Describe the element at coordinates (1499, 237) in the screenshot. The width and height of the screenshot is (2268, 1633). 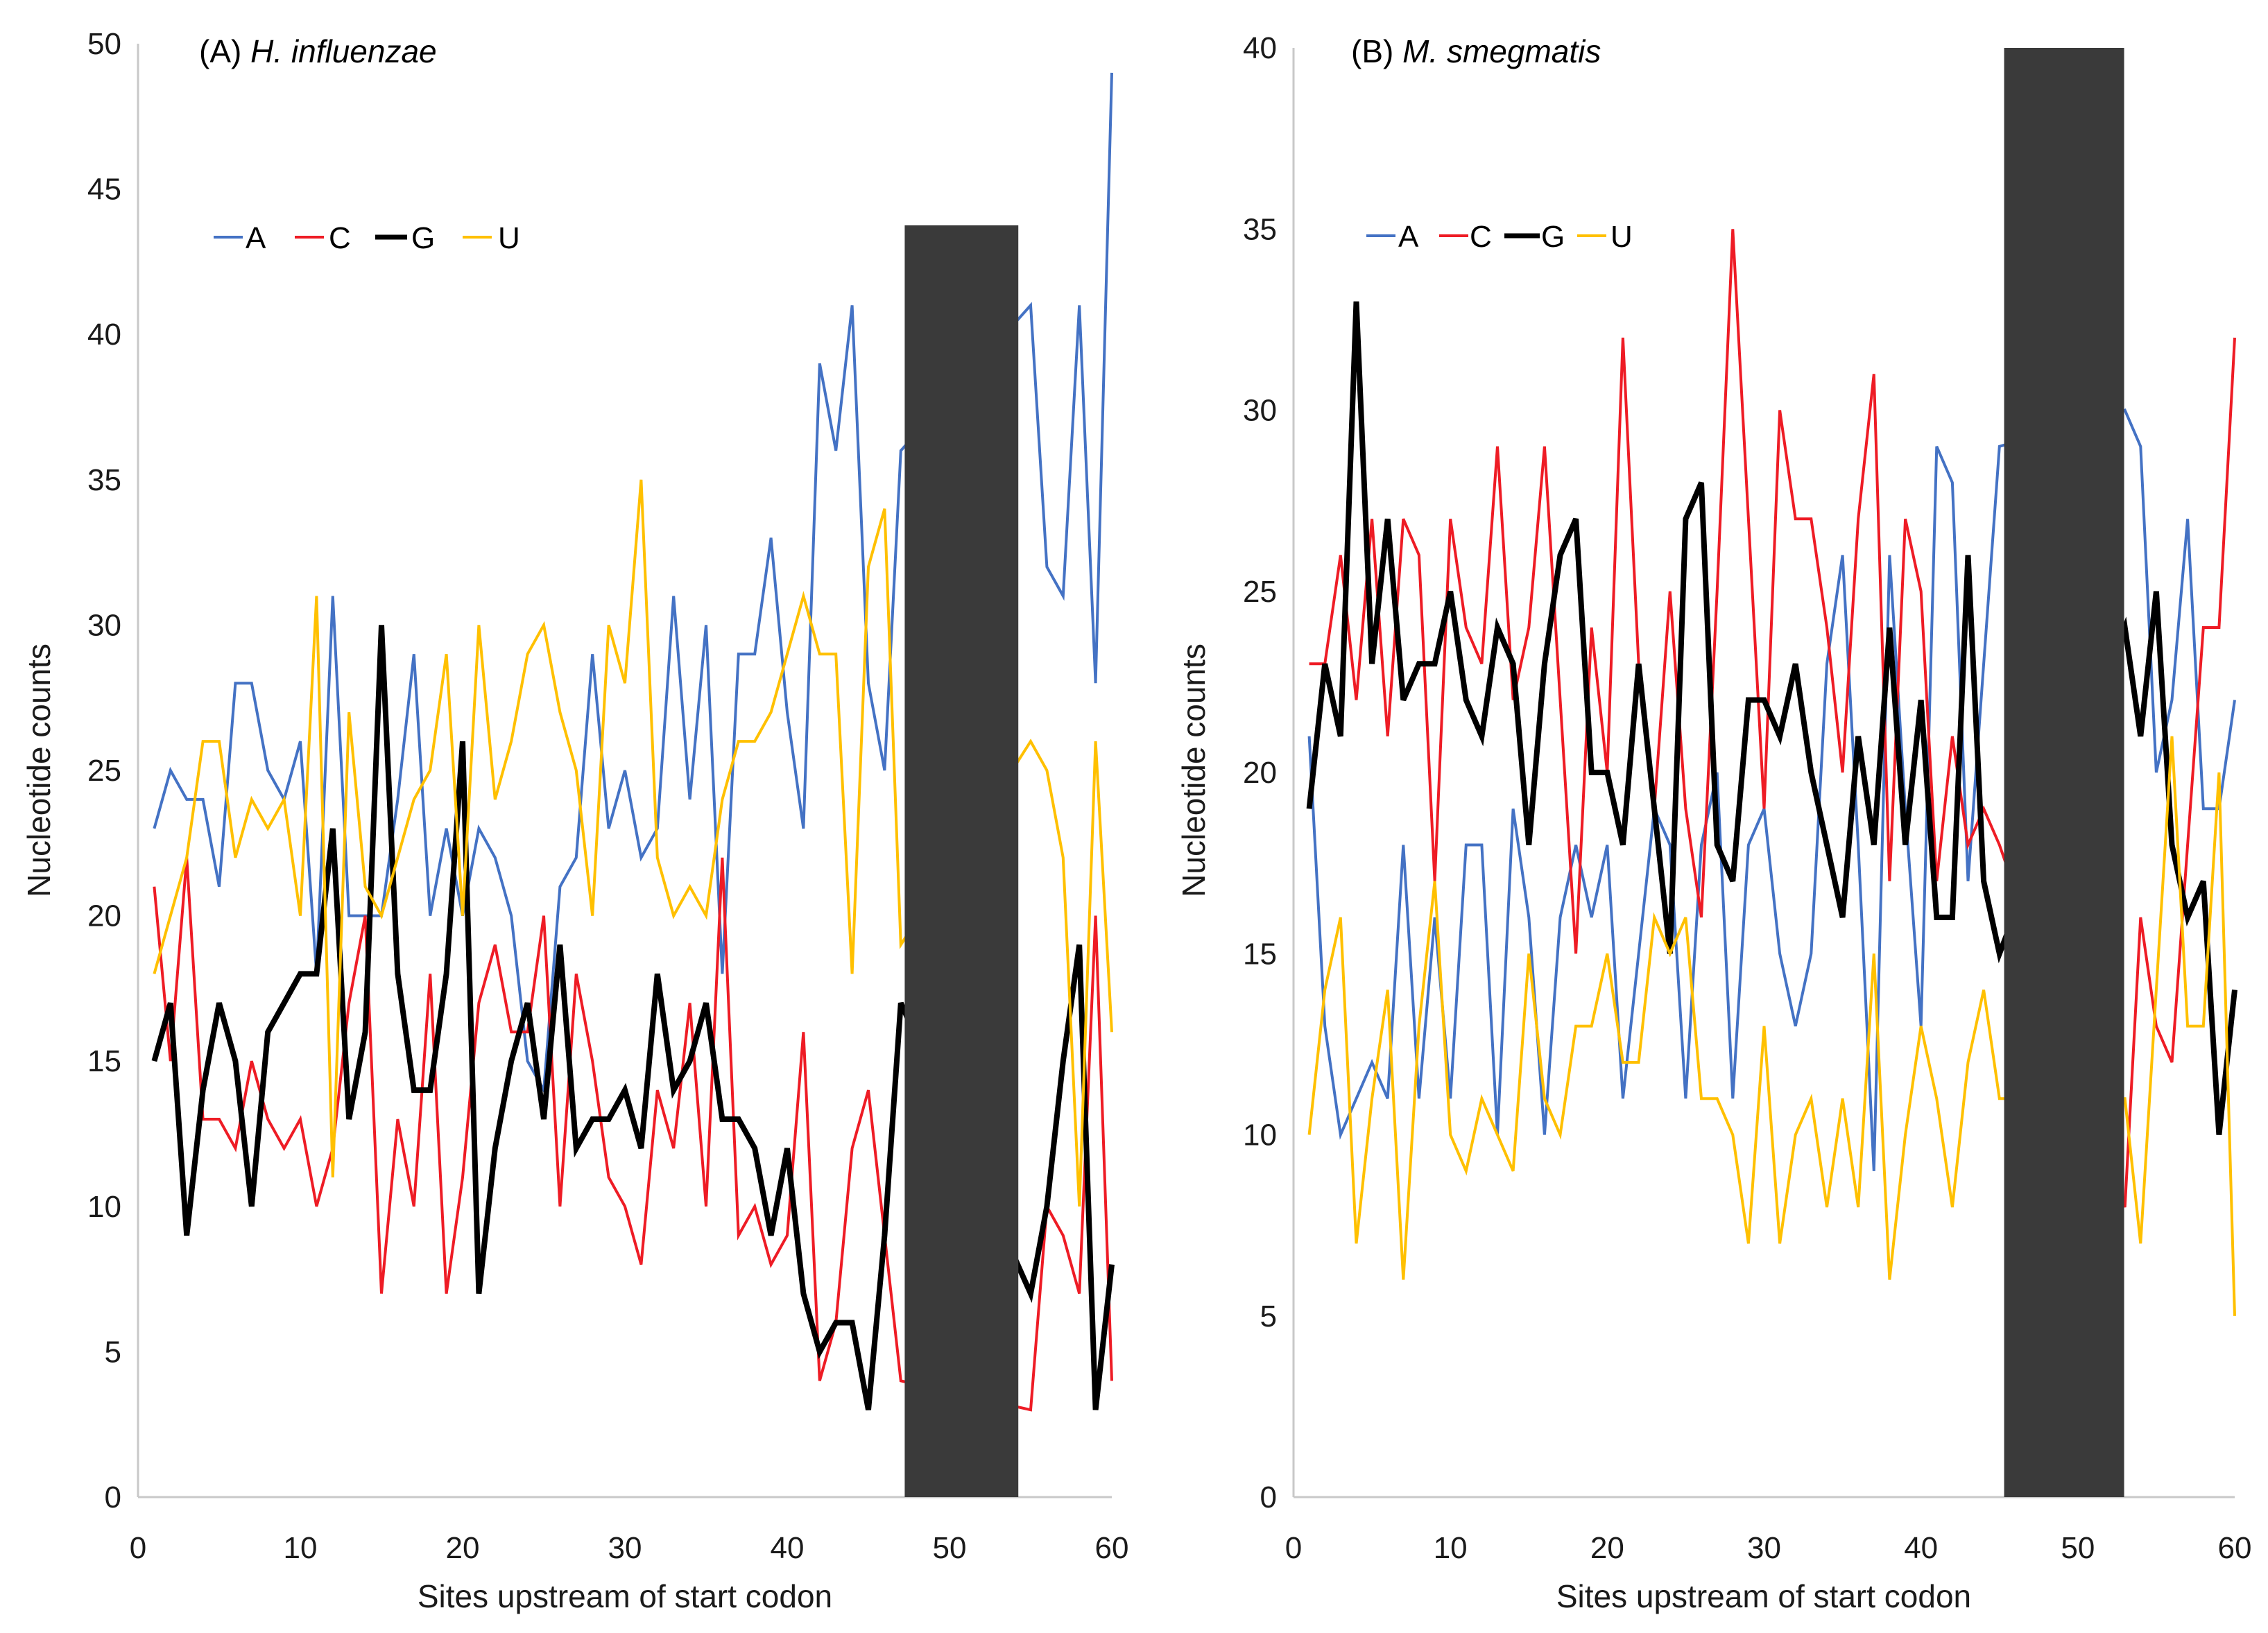
I see `panel-b-legend: A C G U` at that location.